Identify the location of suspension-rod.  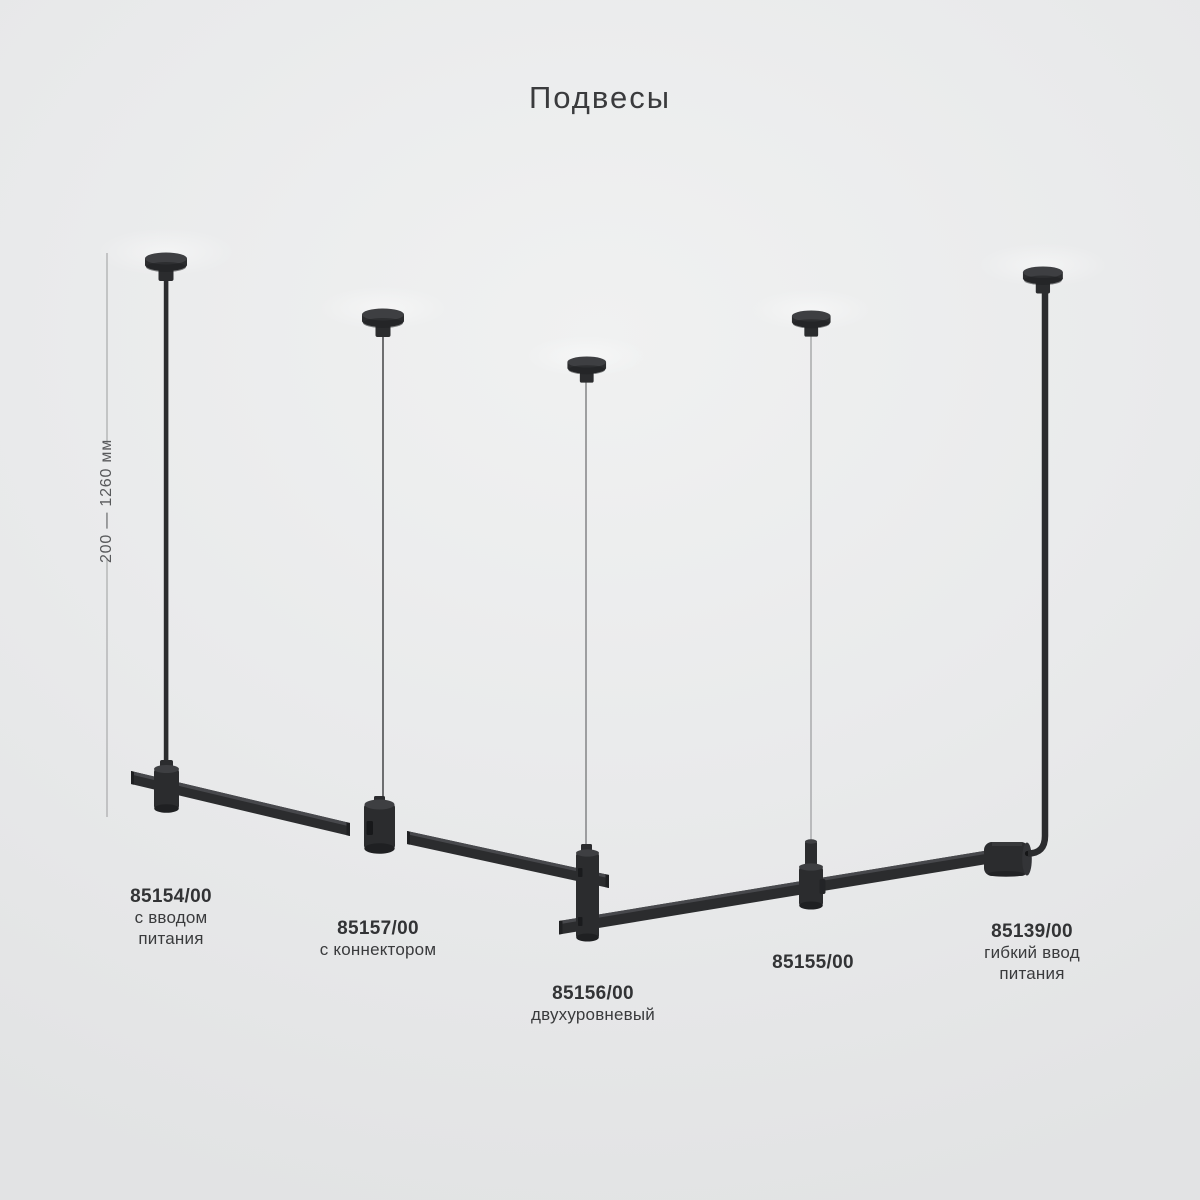
(166, 524).